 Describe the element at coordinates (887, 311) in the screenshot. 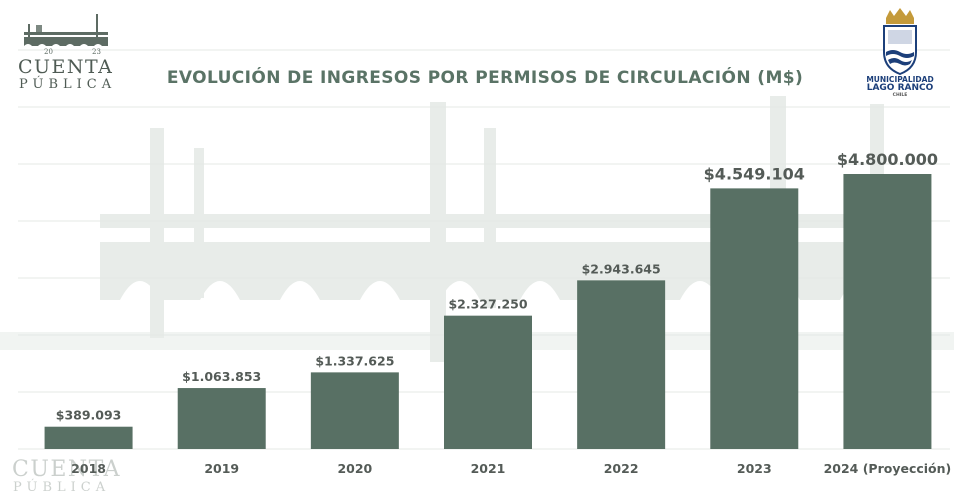

I see `bar-2024` at that location.